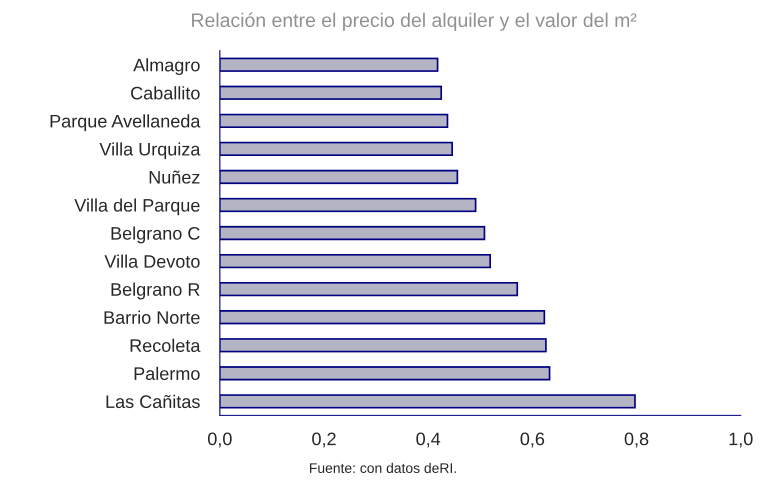 This screenshot has width=766, height=483. I want to click on x-tick-label: 0,4, so click(428, 440).